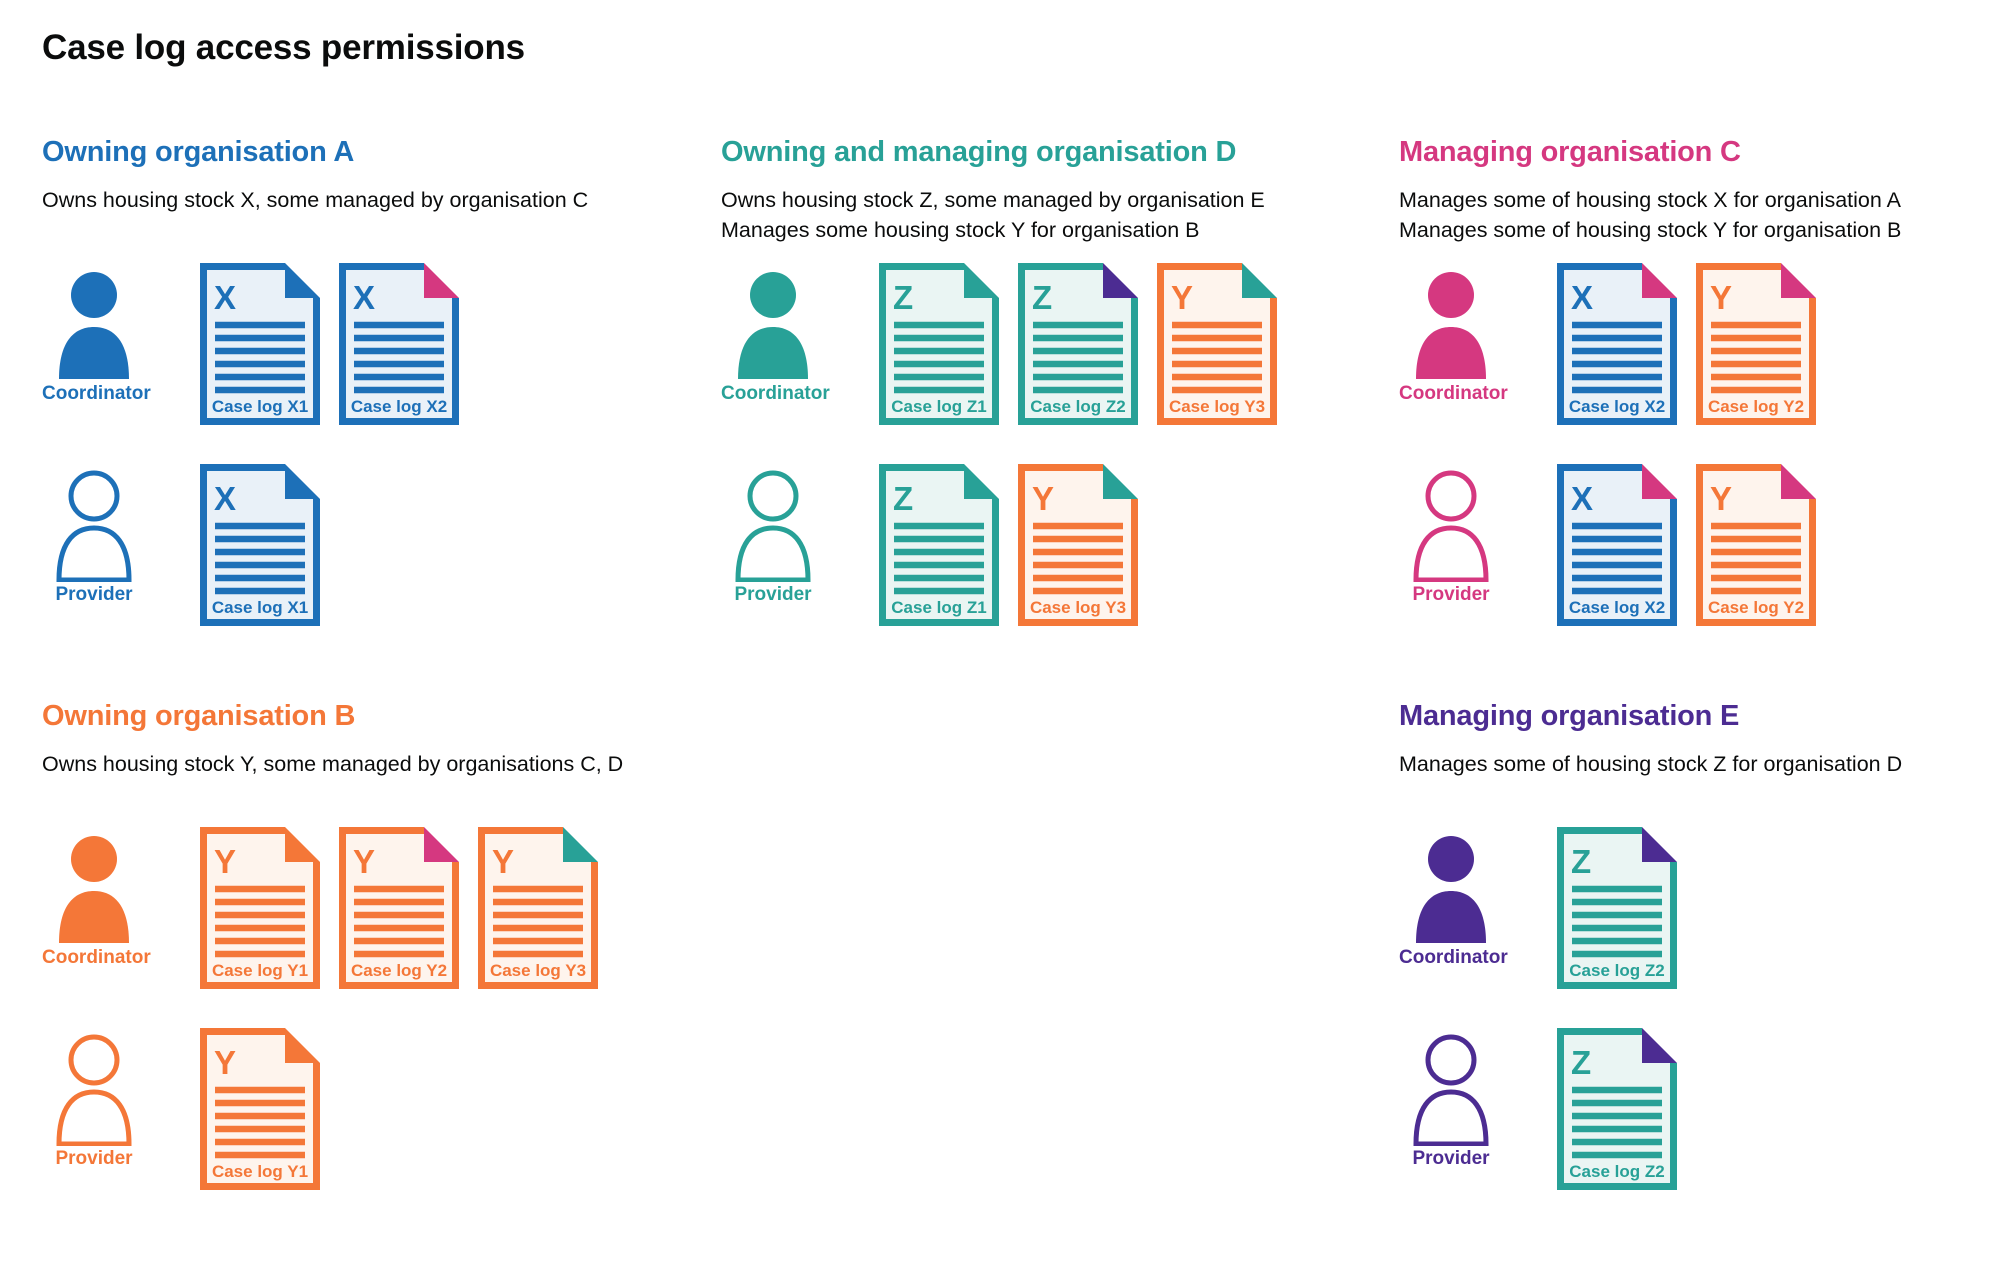 Image resolution: width=2000 pixels, height=1280 pixels. What do you see at coordinates (329, 344) in the screenshot?
I see `case-log-documents: X Case log X1 X Case log X2` at bounding box center [329, 344].